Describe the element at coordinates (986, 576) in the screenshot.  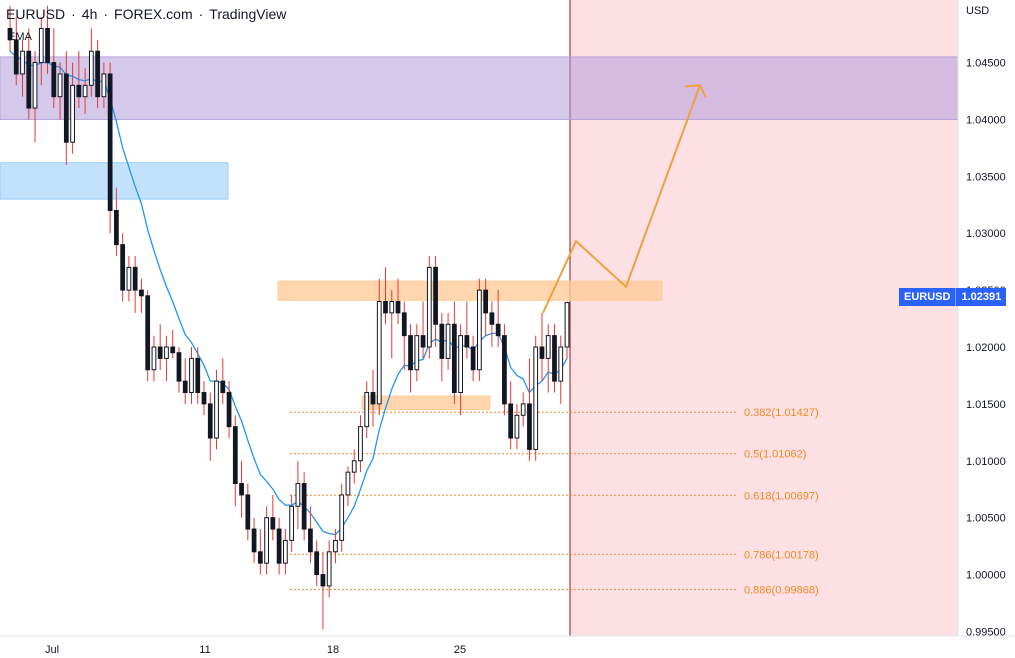
I see `y-tick-label: 1.00000` at that location.